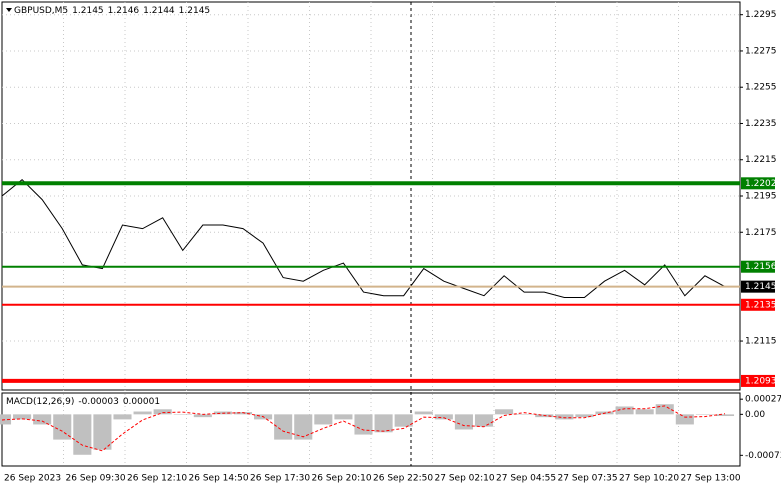 Image resolution: width=781 pixels, height=489 pixels. What do you see at coordinates (761, 88) in the screenshot?
I see `y-tick-label: 1.2255` at bounding box center [761, 88].